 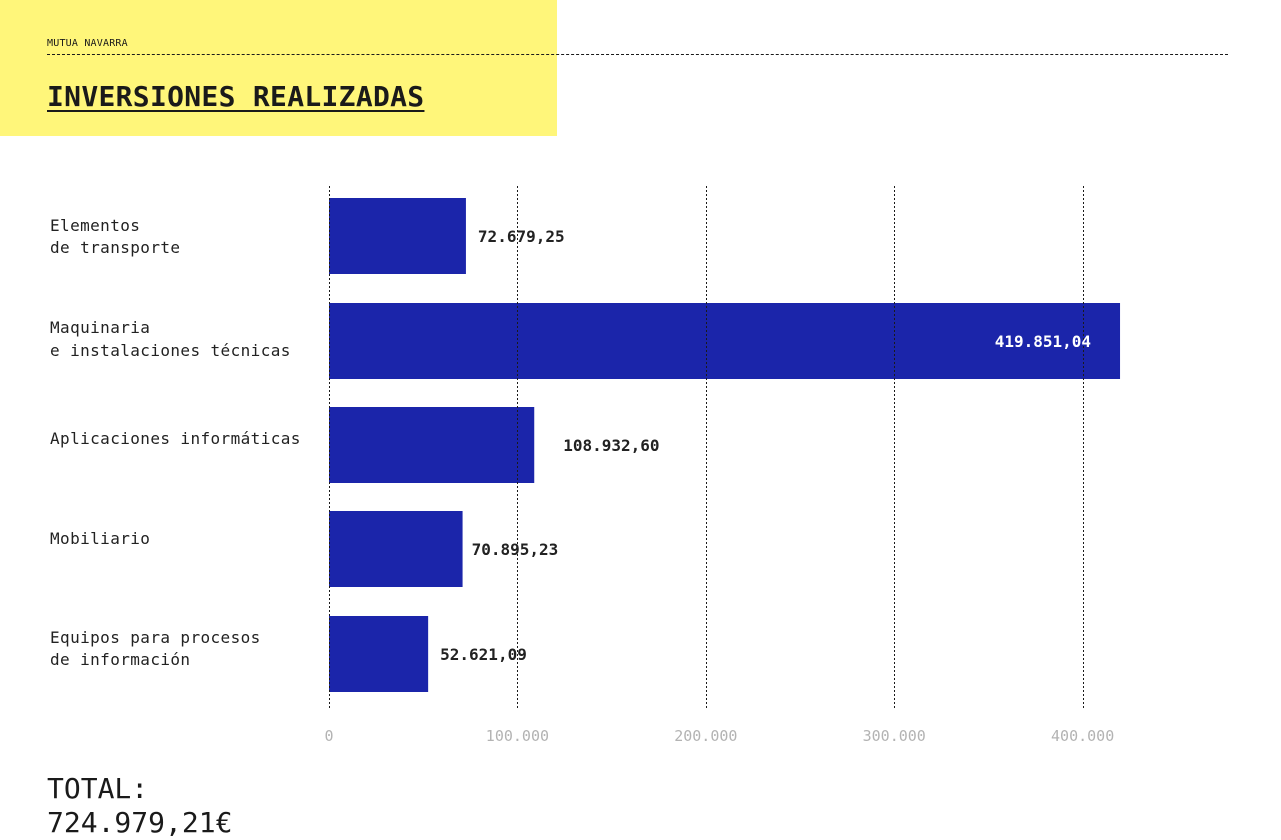 What do you see at coordinates (515, 549) in the screenshot?
I see `data-label-3: 70.895,23` at bounding box center [515, 549].